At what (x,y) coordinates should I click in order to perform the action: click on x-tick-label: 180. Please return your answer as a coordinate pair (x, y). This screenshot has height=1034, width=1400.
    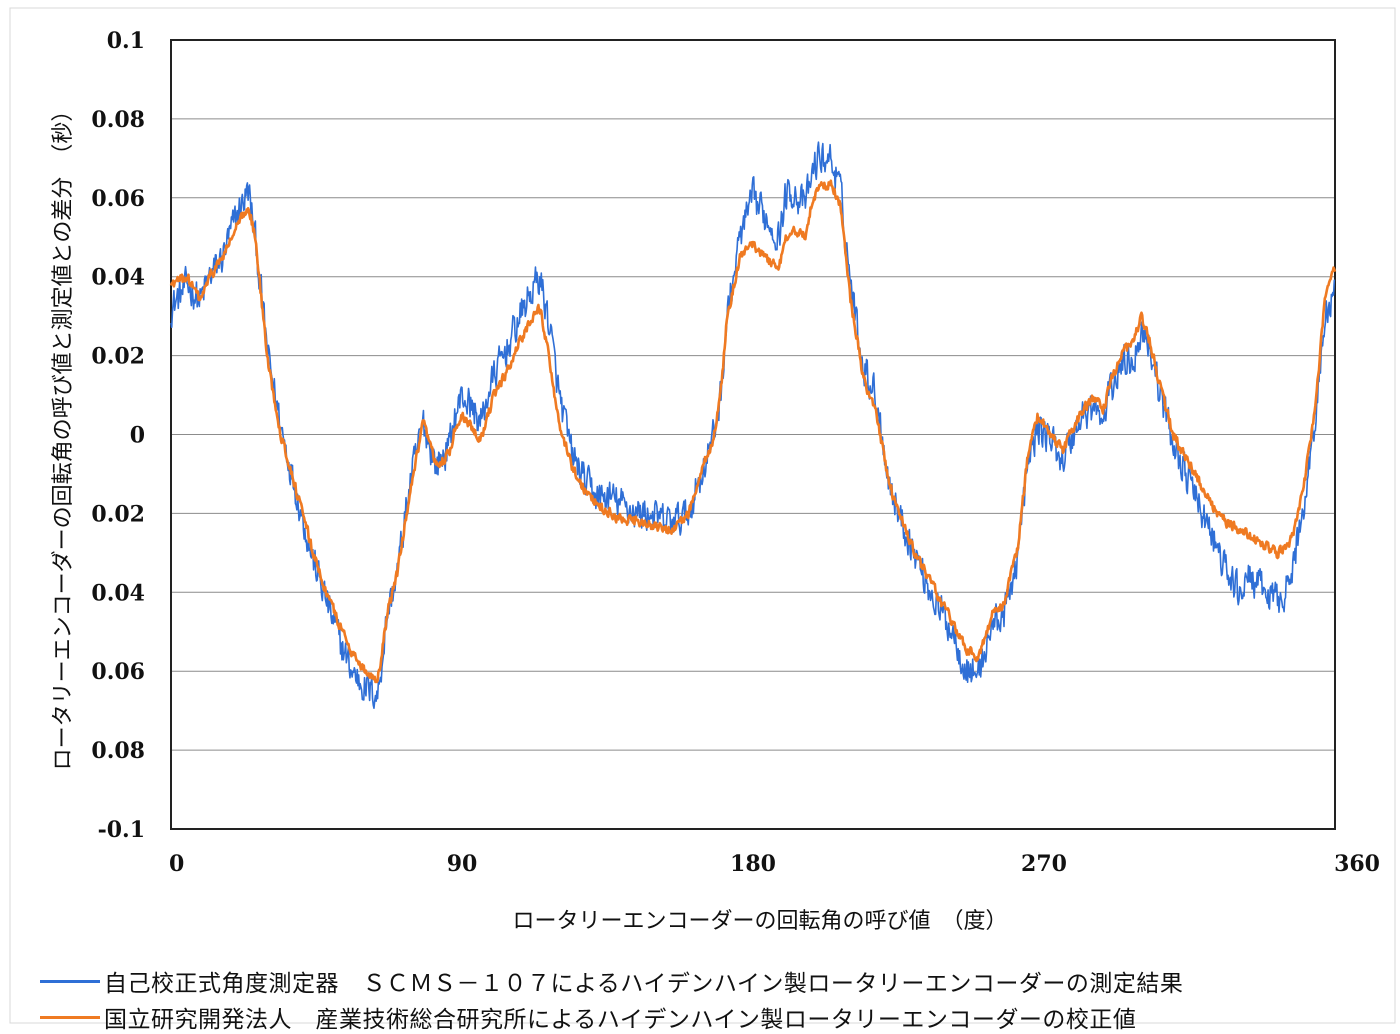
    Looking at the image, I should click on (753, 864).